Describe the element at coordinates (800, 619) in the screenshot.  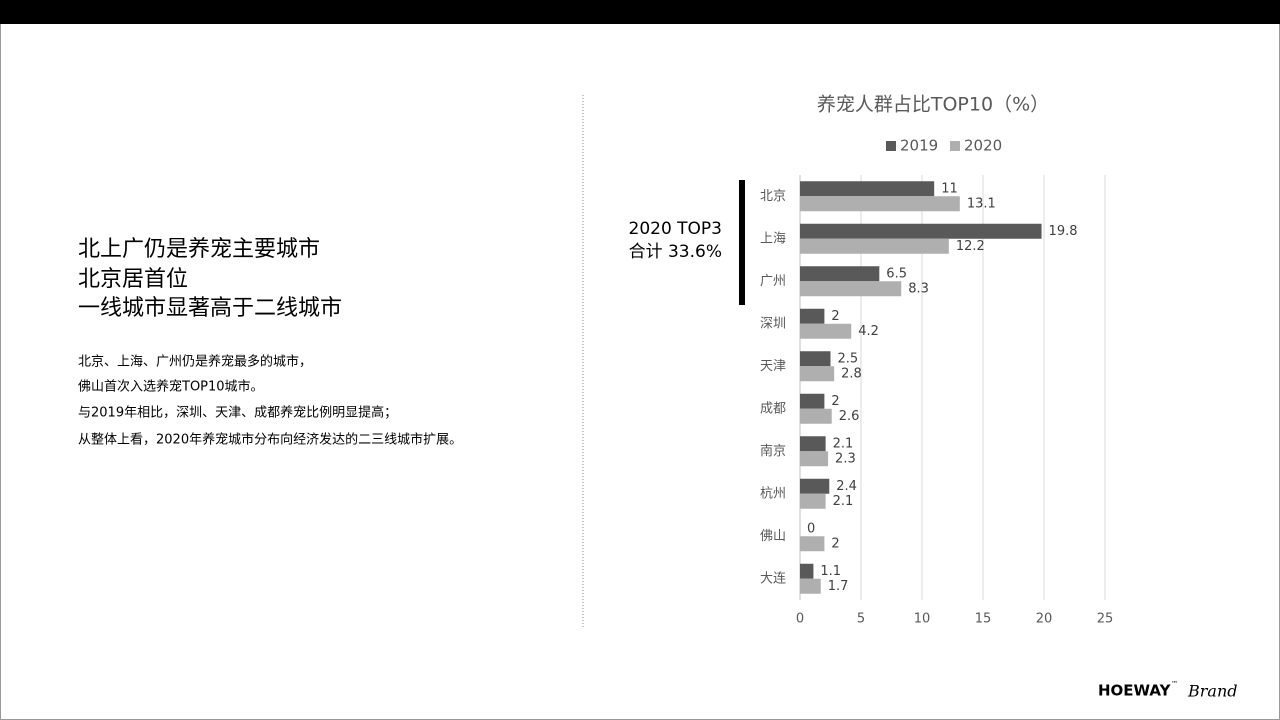
I see `x-tick-label: 0` at that location.